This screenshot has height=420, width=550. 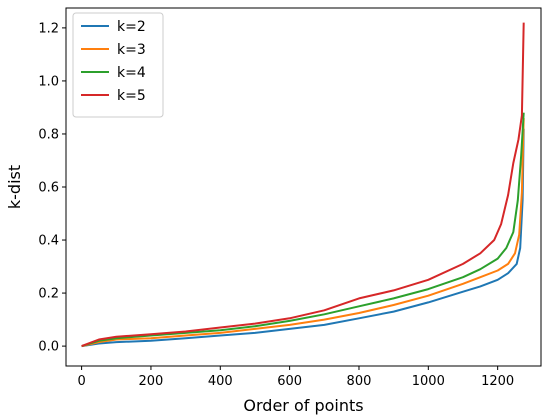 I want to click on x-tick-label: 200, so click(x=151, y=381).